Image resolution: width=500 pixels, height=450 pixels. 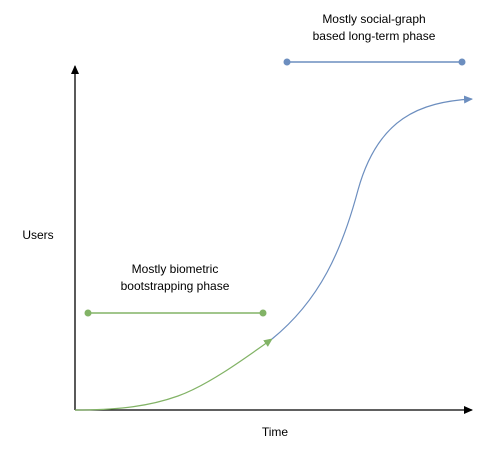 What do you see at coordinates (173, 374) in the screenshot?
I see `growth-curve-early` at bounding box center [173, 374].